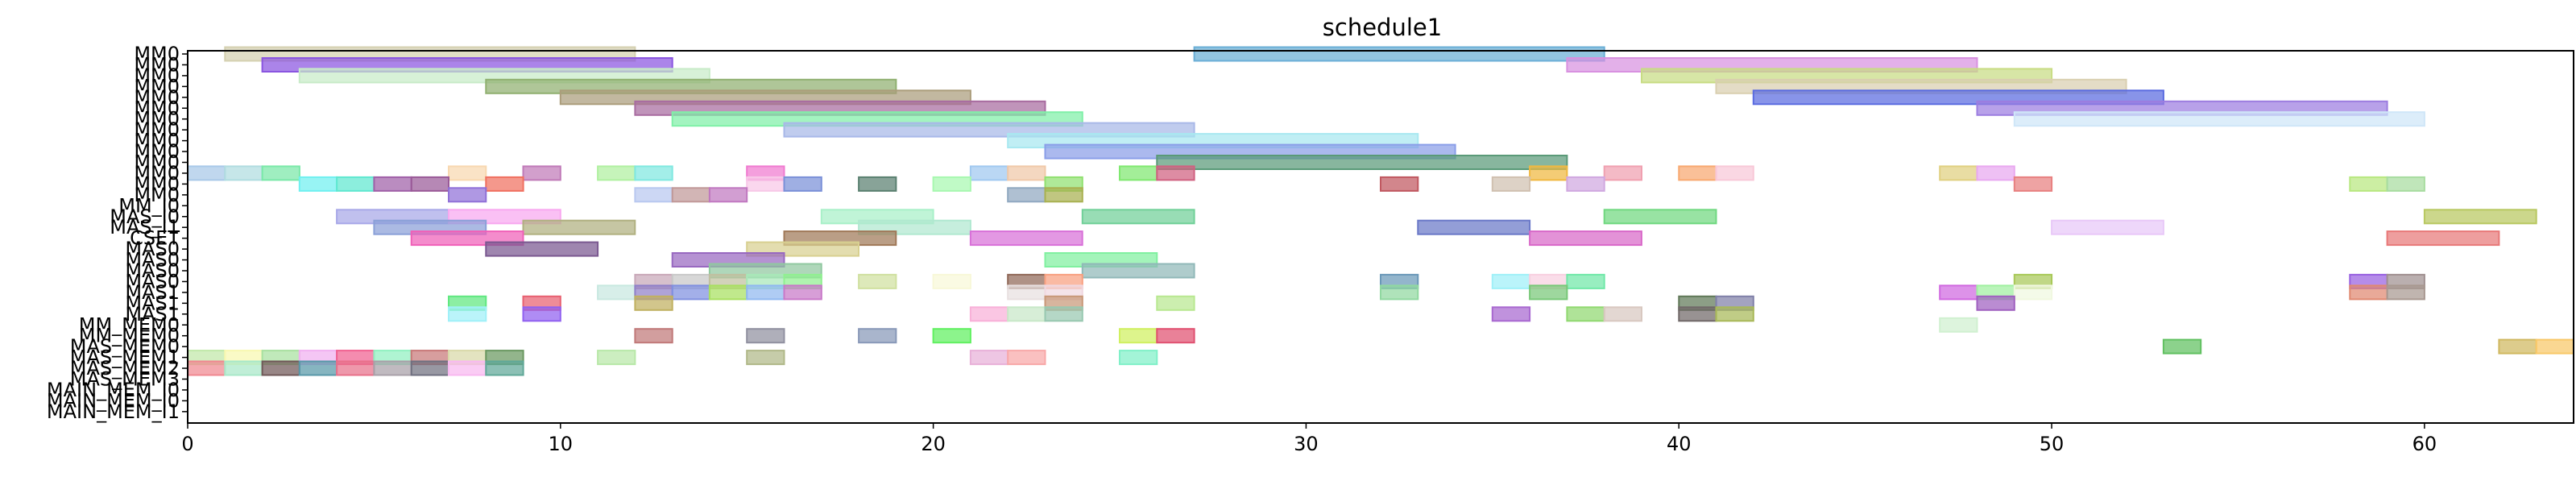  I want to click on x-tick-label: 20, so click(933, 444).